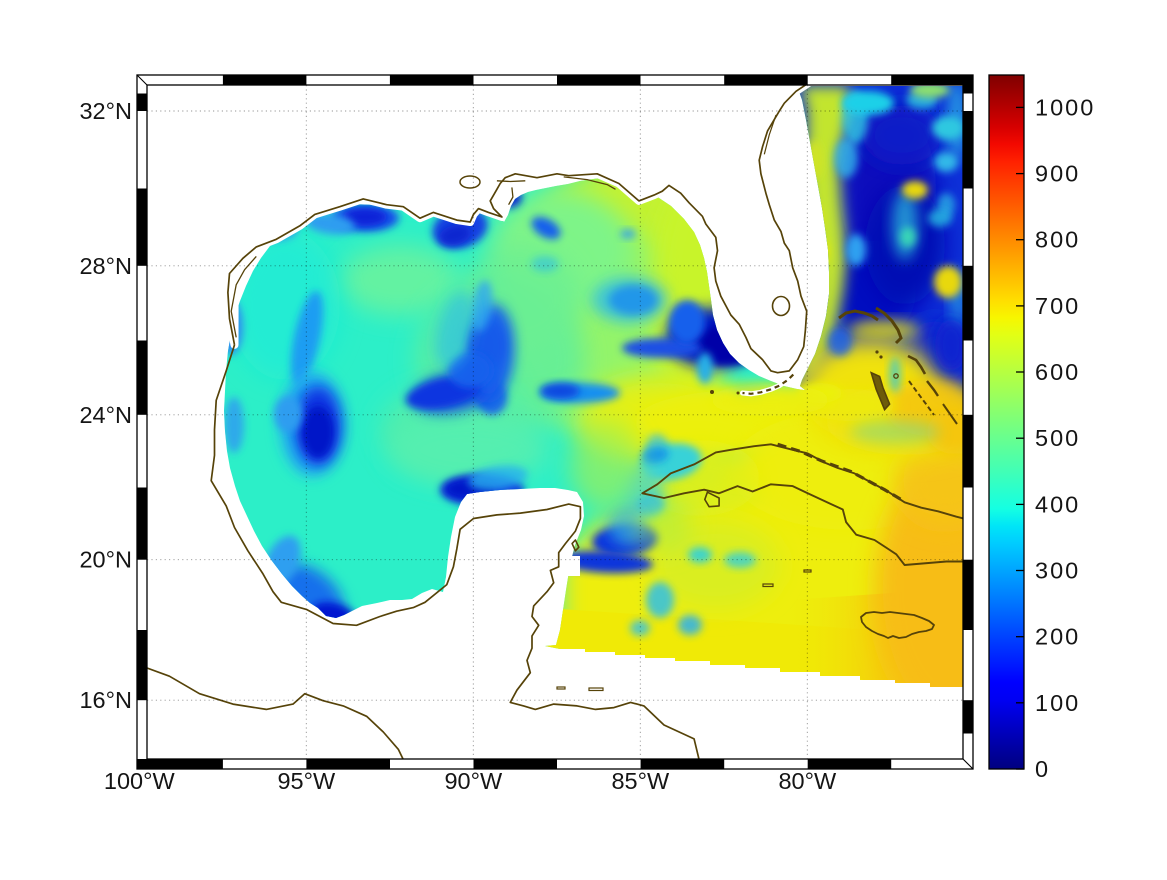 The image size is (1167, 880). I want to click on svg-text: 800, so click(1057, 240).